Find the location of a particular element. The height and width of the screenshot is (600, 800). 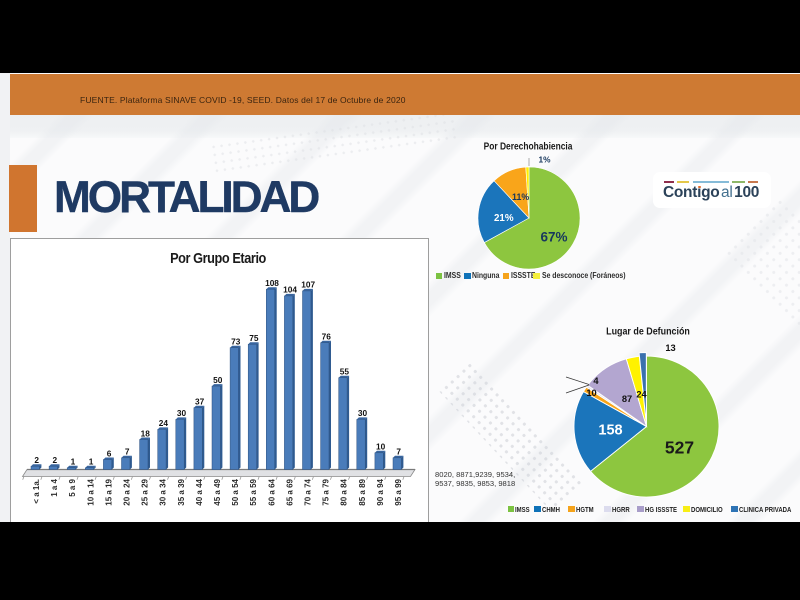

svg-text: 37 is located at coordinates (200, 402).